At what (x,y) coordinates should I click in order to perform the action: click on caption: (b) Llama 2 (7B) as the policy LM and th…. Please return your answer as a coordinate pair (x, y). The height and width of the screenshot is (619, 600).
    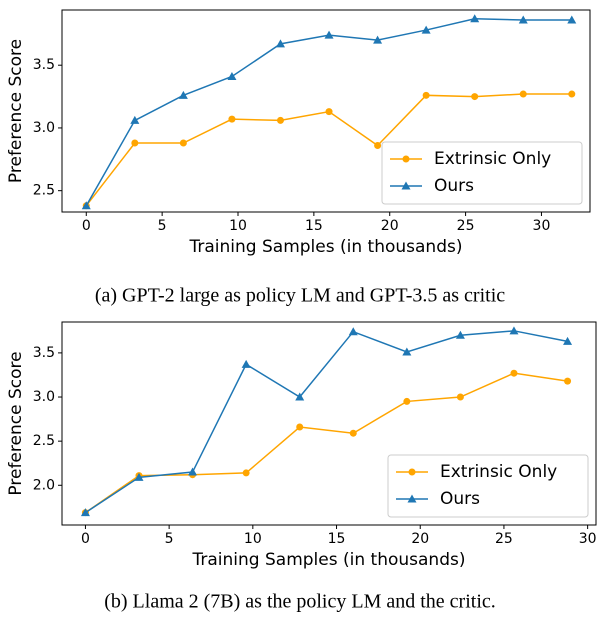
    Looking at the image, I should click on (300, 602).